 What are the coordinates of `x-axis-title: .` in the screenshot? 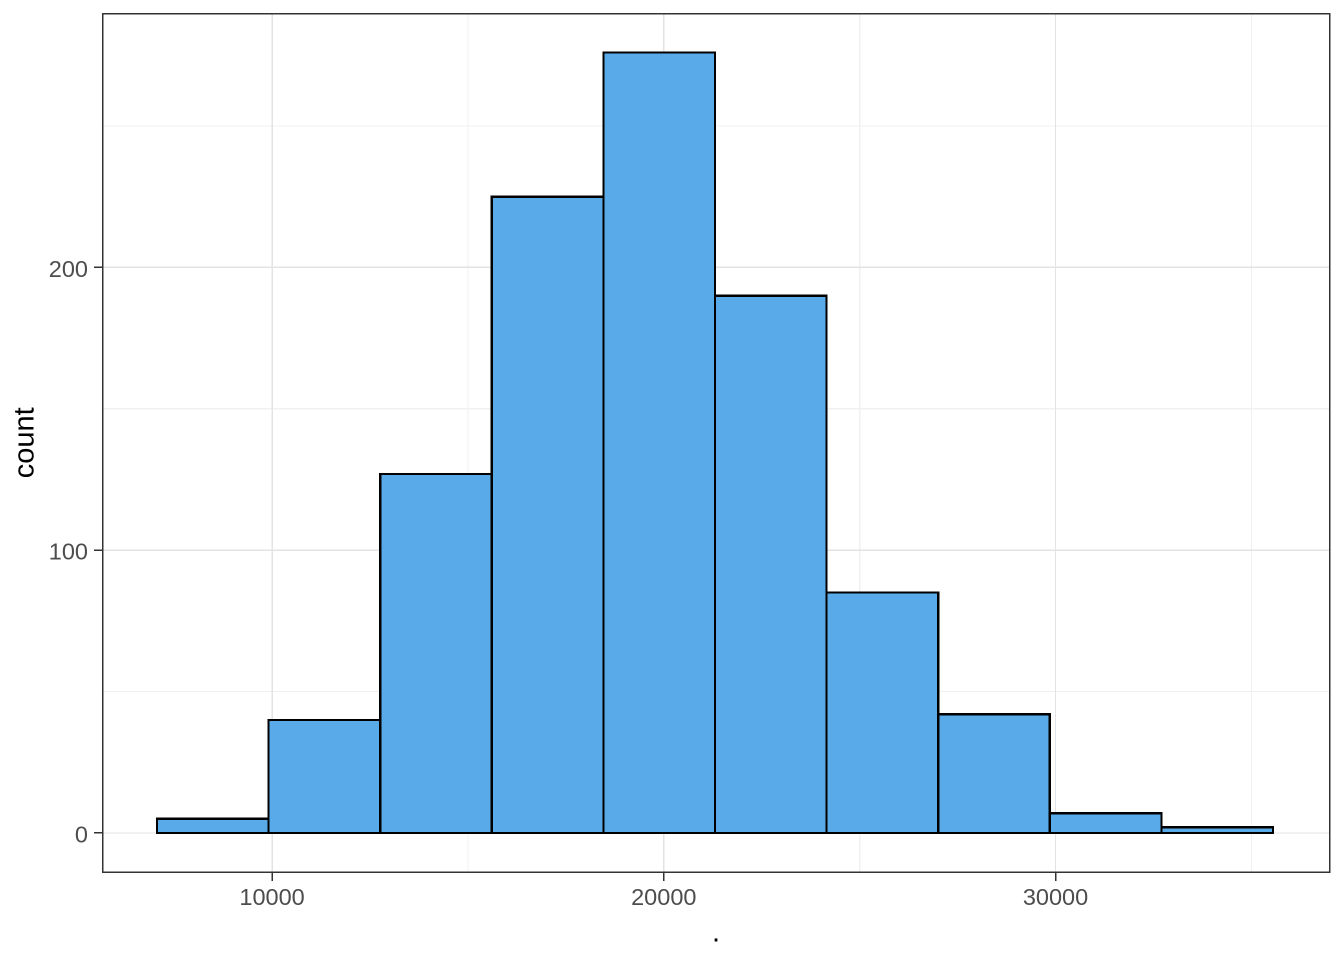 It's located at (716, 933).